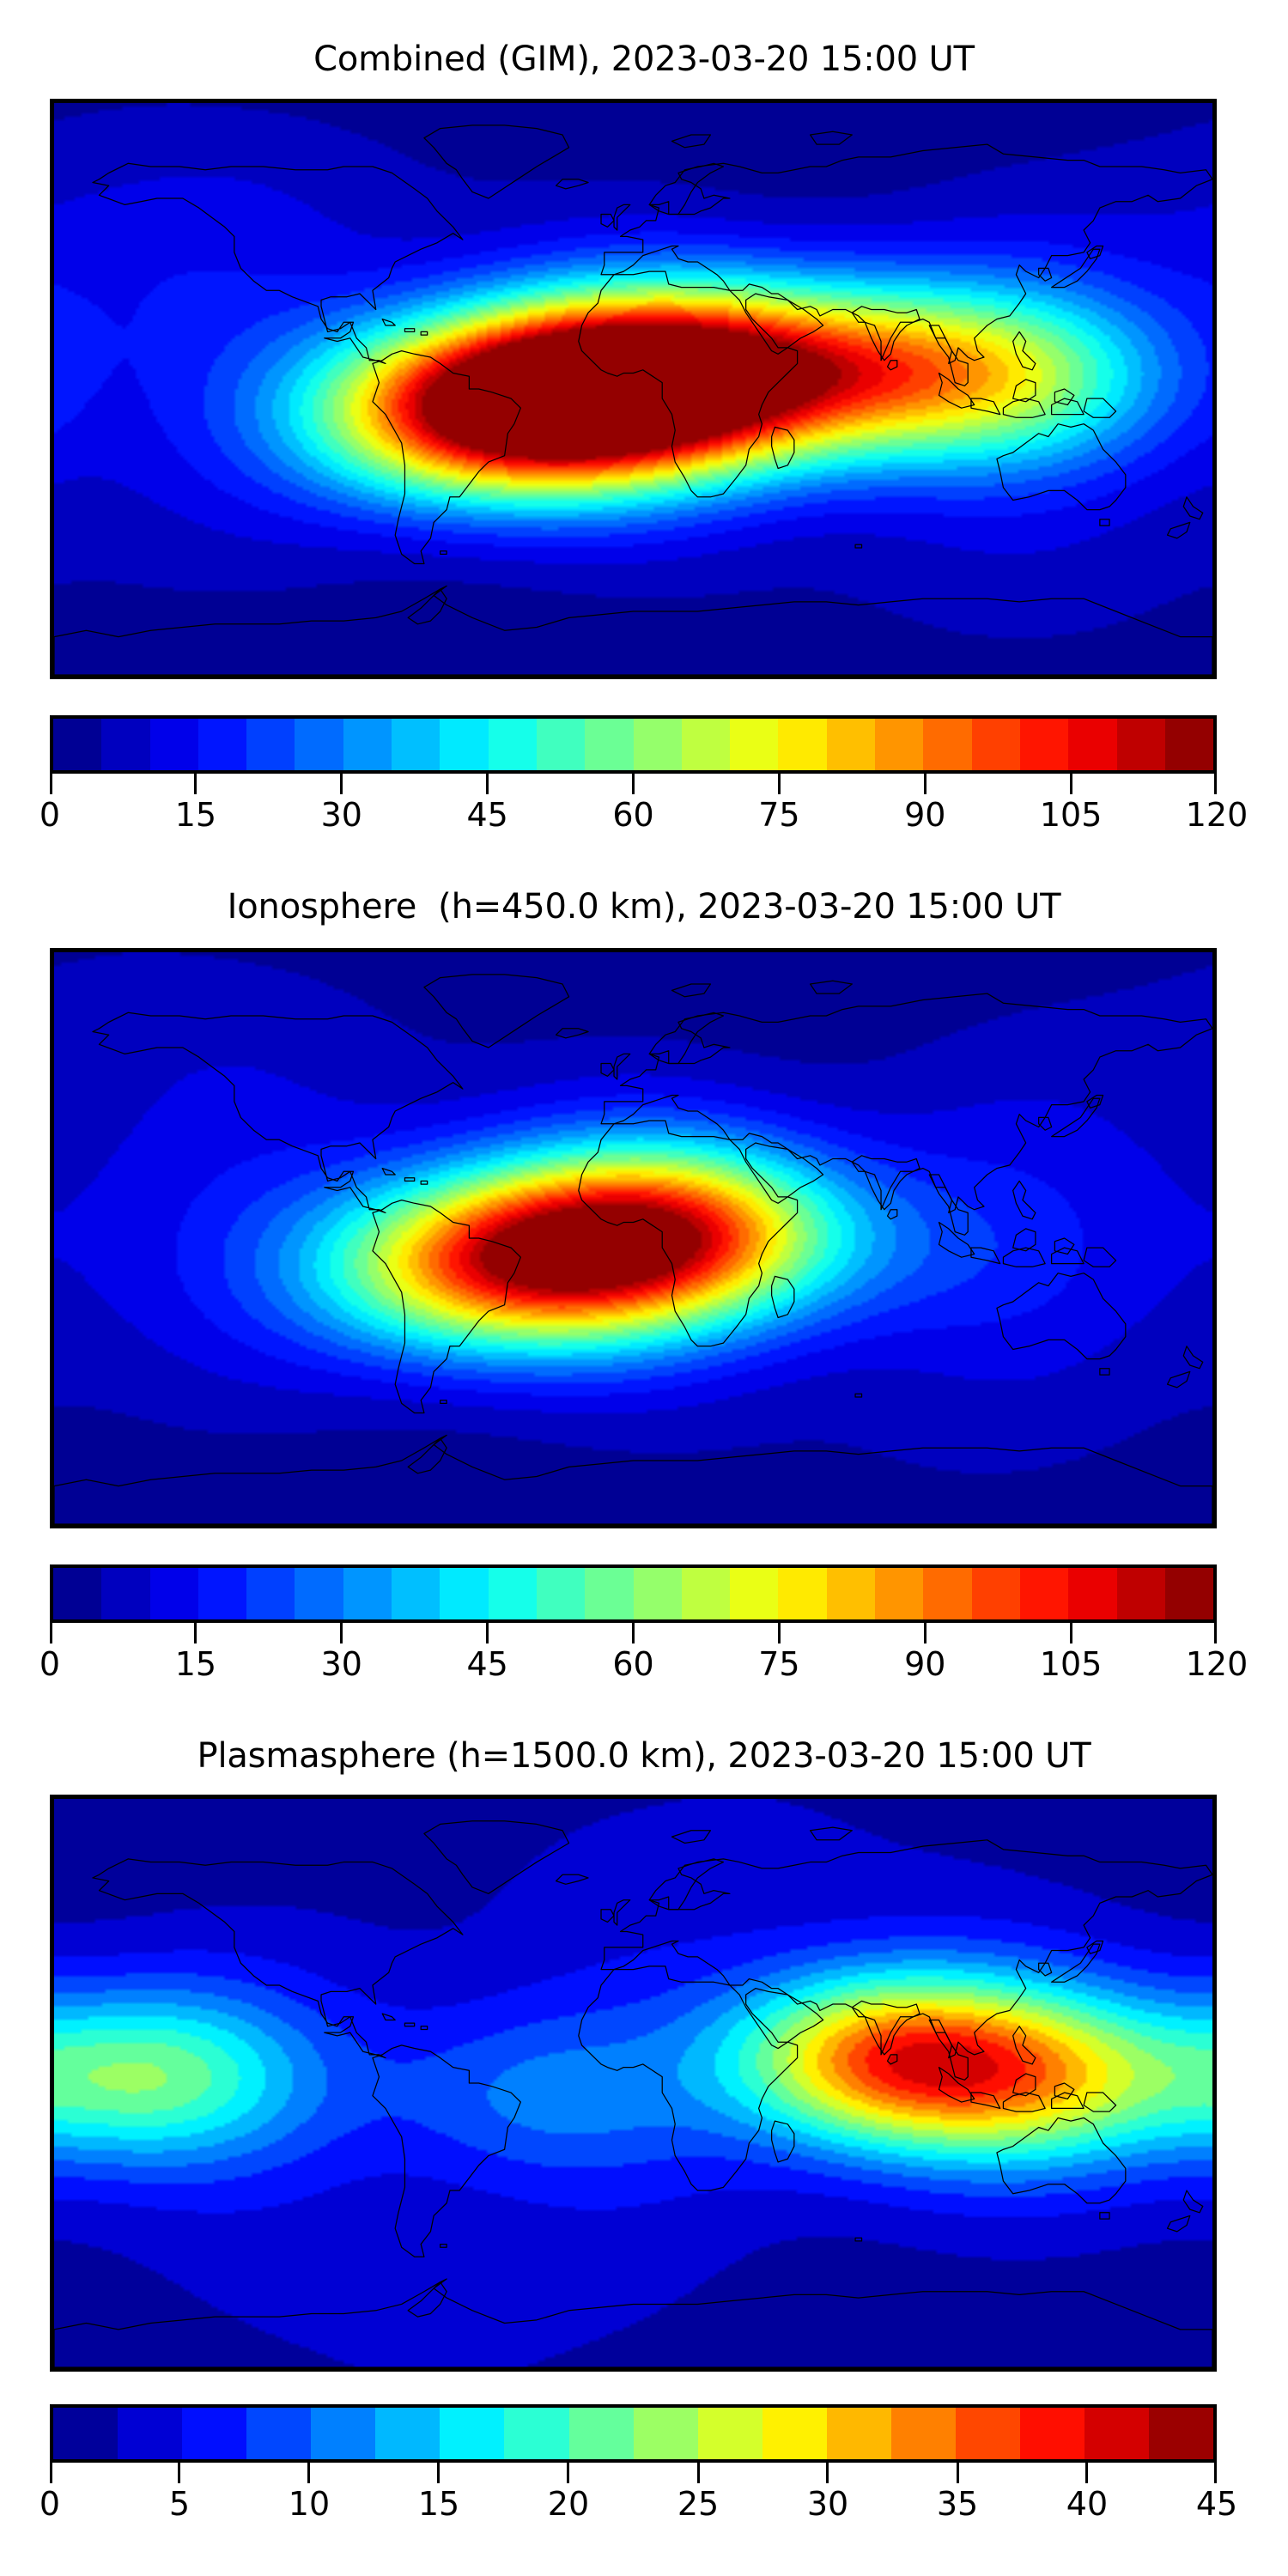 This screenshot has height=2576, width=1288. What do you see at coordinates (638, 2507) in the screenshot?
I see `colorbar-labels-plasmasphere: 0 5 10 15 20 25 30 35 40 45` at bounding box center [638, 2507].